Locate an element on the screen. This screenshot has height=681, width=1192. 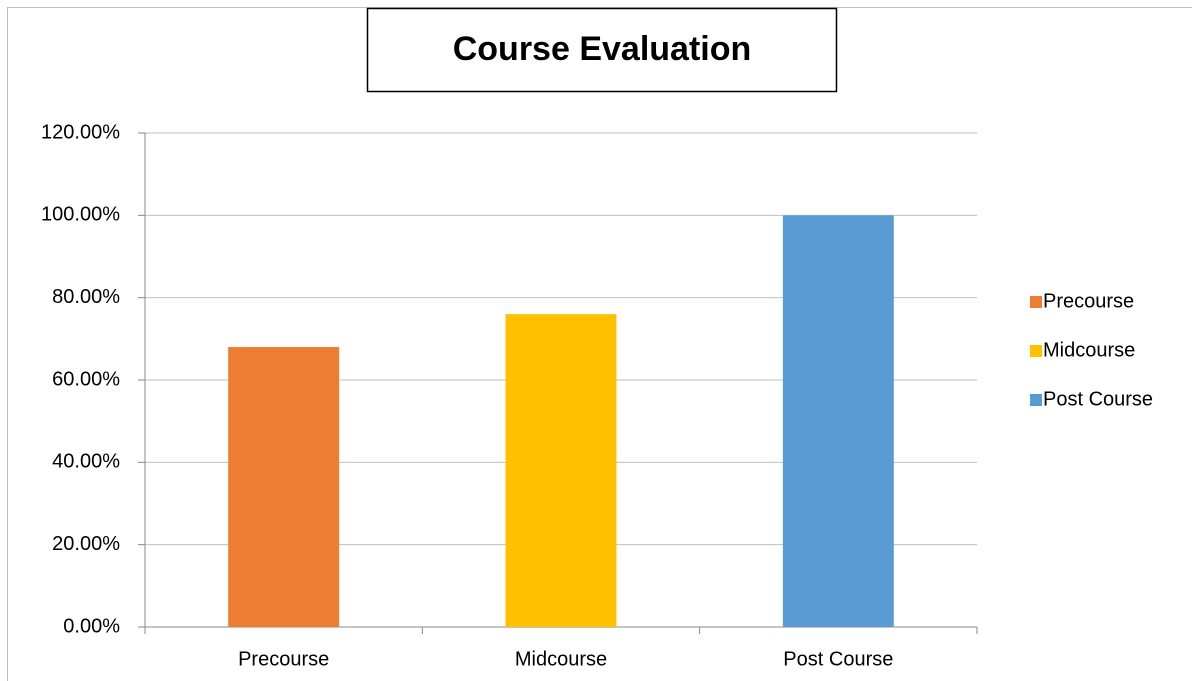
x-tick-label: Post Course is located at coordinates (838, 659).